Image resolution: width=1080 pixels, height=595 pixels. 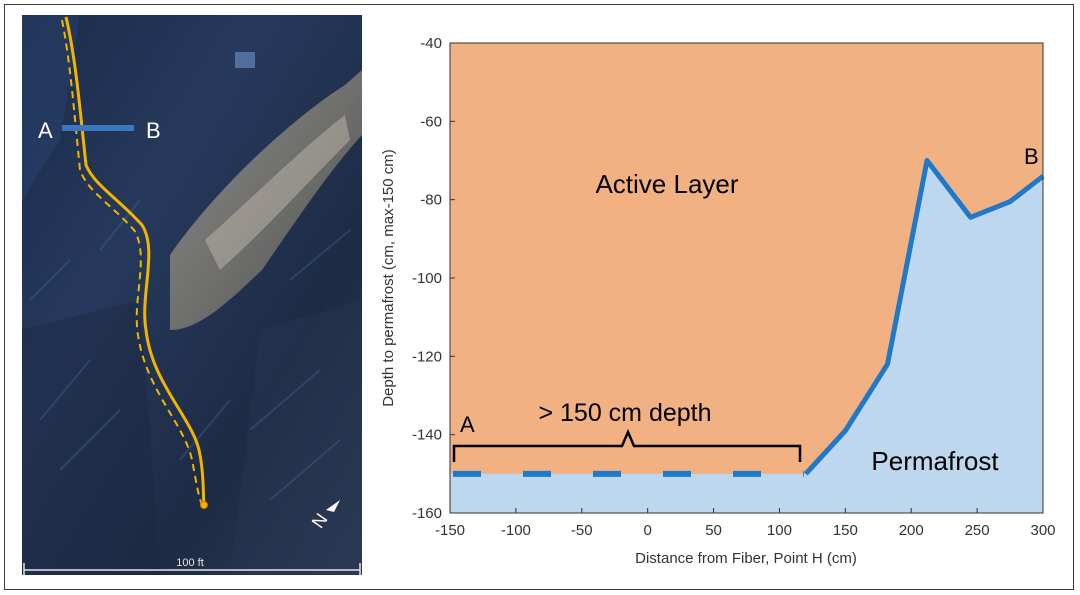 What do you see at coordinates (911, 530) in the screenshot?
I see `x-tick-label: 200` at bounding box center [911, 530].